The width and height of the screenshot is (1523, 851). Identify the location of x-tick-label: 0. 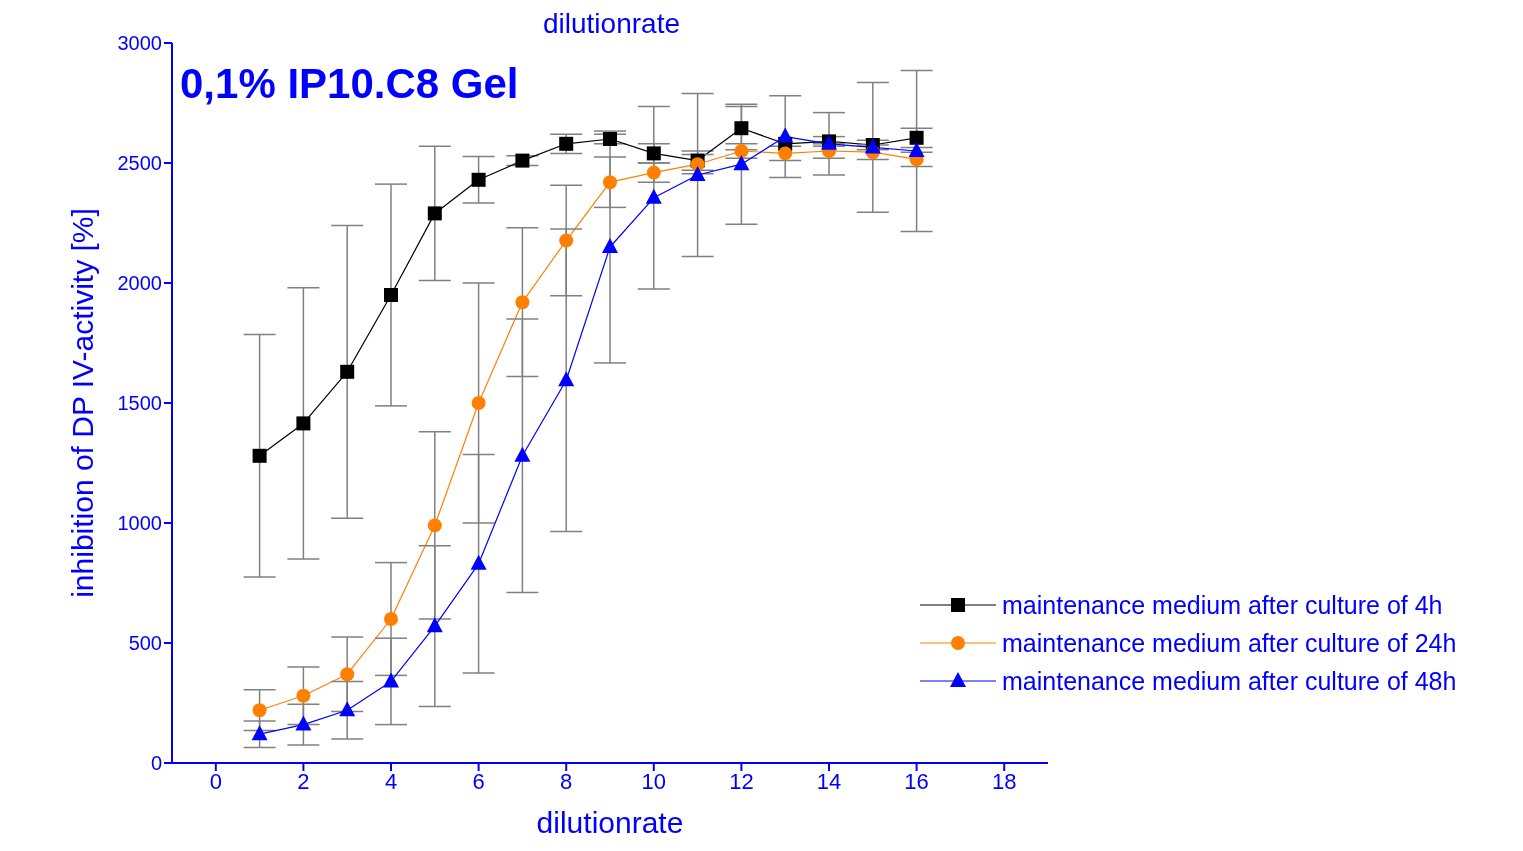
(215, 781).